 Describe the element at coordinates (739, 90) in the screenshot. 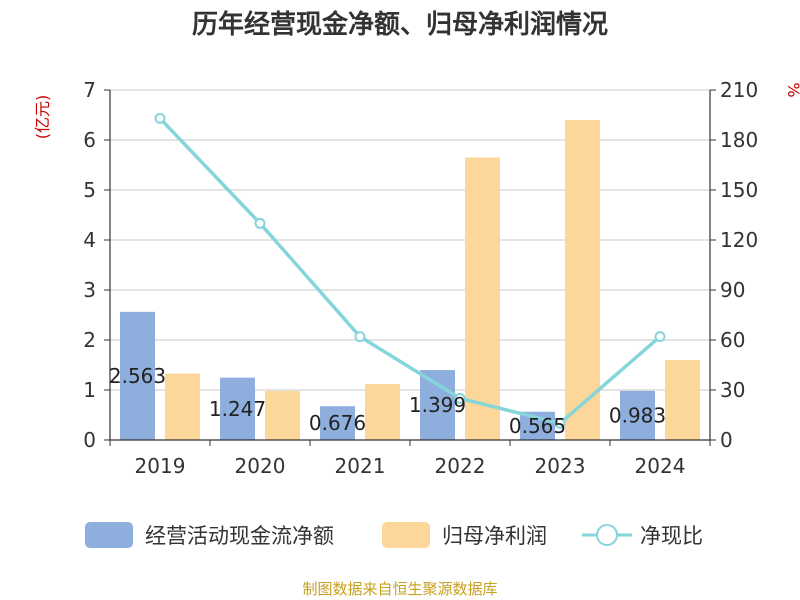

I see `right-tick-label: 210` at that location.